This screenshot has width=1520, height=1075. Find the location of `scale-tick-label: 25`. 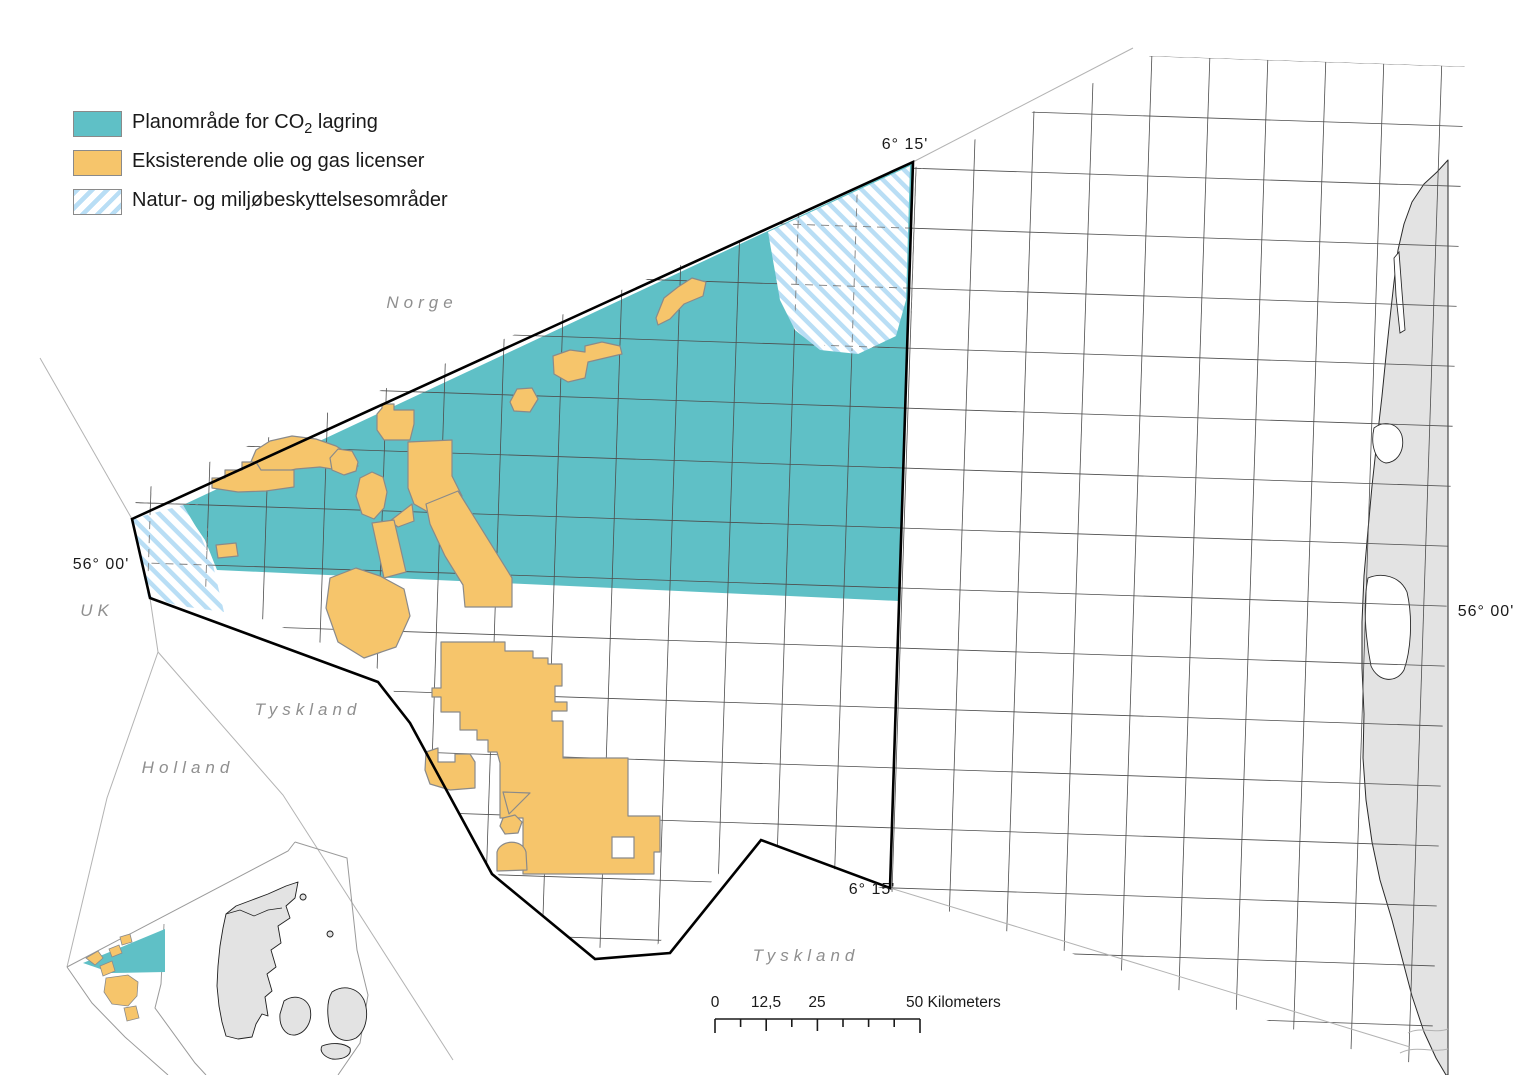

scale-tick-label: 25 is located at coordinates (817, 1002).